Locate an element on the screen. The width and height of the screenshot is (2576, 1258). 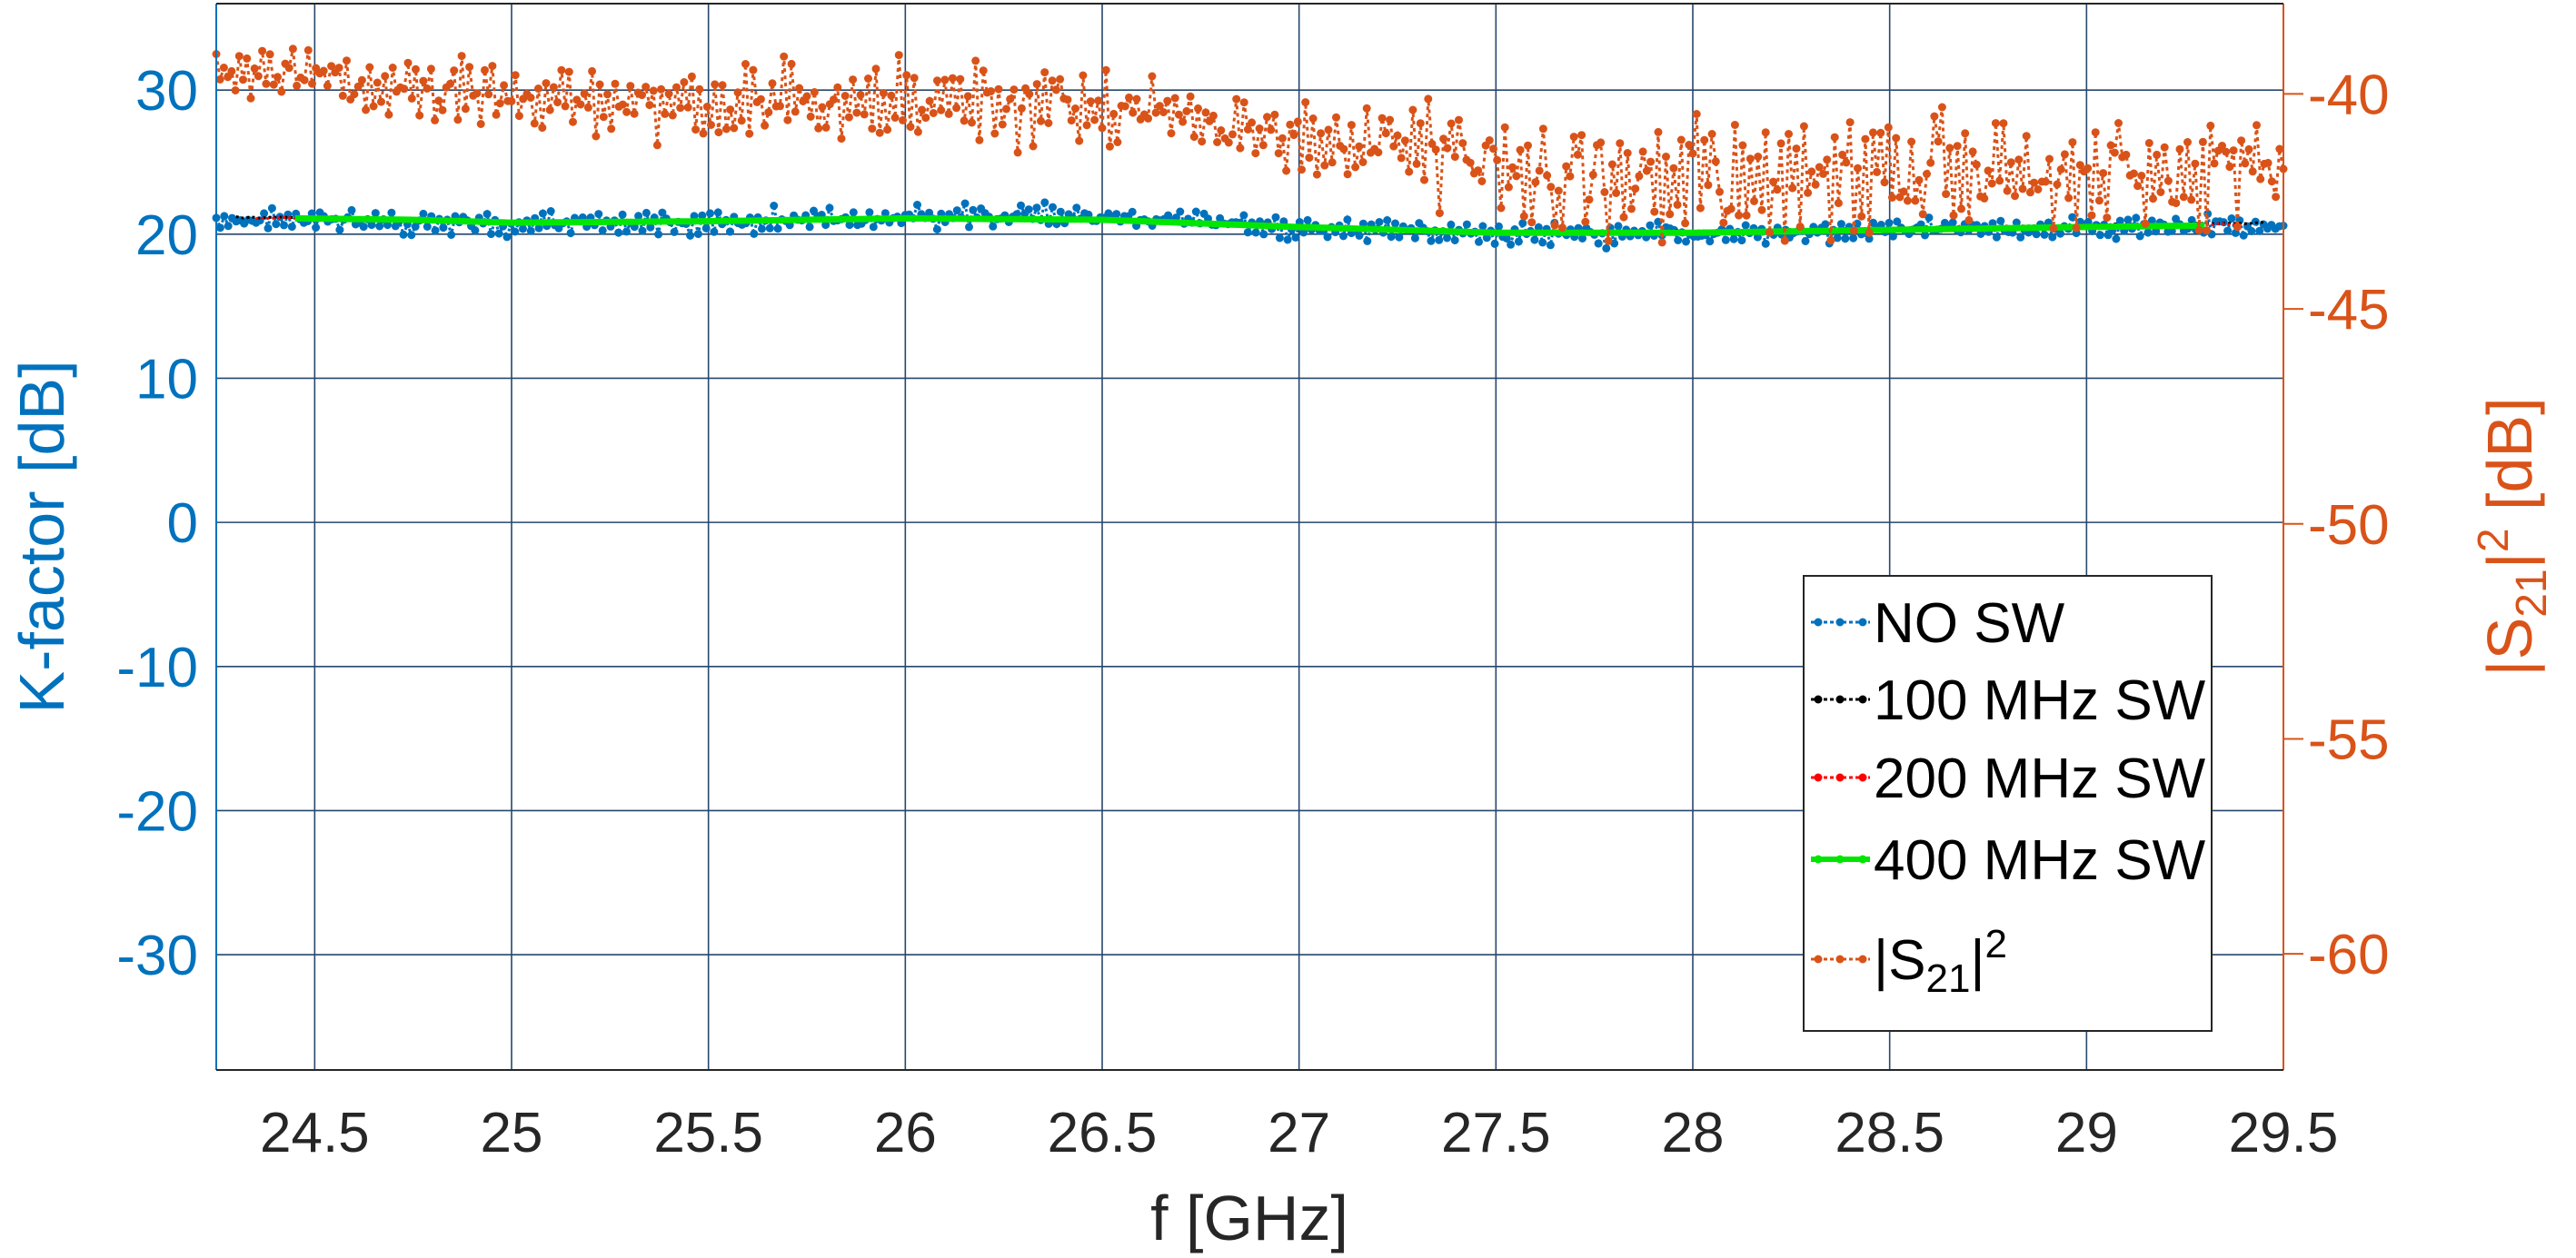
x-tick-label: 28 is located at coordinates (1694, 1133).